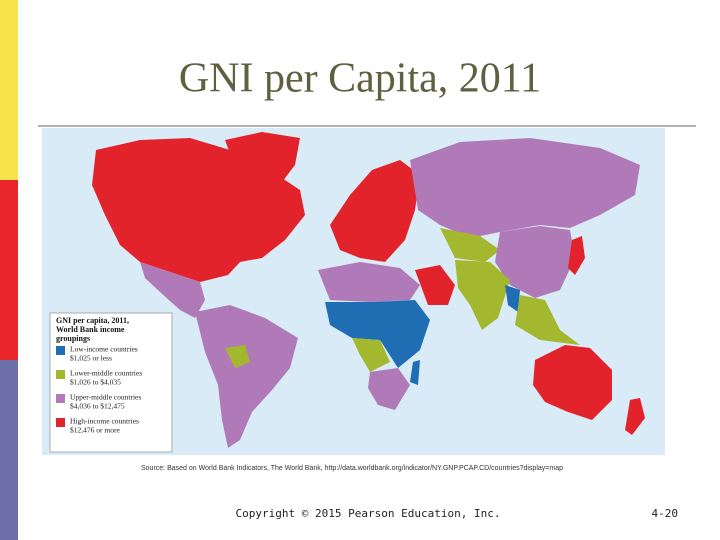 The height and width of the screenshot is (540, 720). I want to click on copyright: Copyright © 2015 Pearson Education, Inc., so click(368, 513).